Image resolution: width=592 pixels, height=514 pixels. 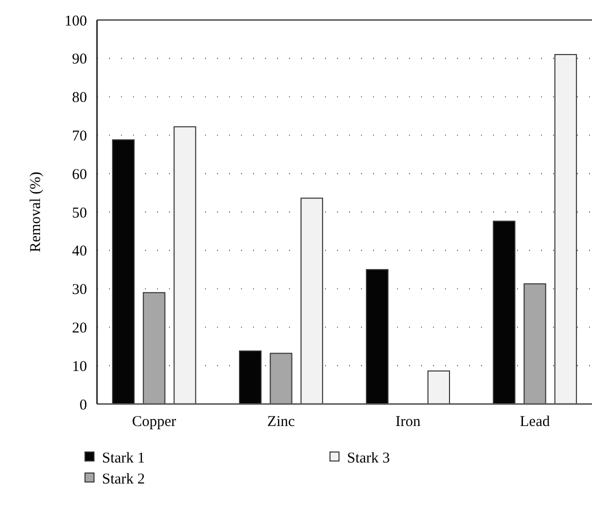 I want to click on x-tick-label: Copper, so click(x=154, y=422).